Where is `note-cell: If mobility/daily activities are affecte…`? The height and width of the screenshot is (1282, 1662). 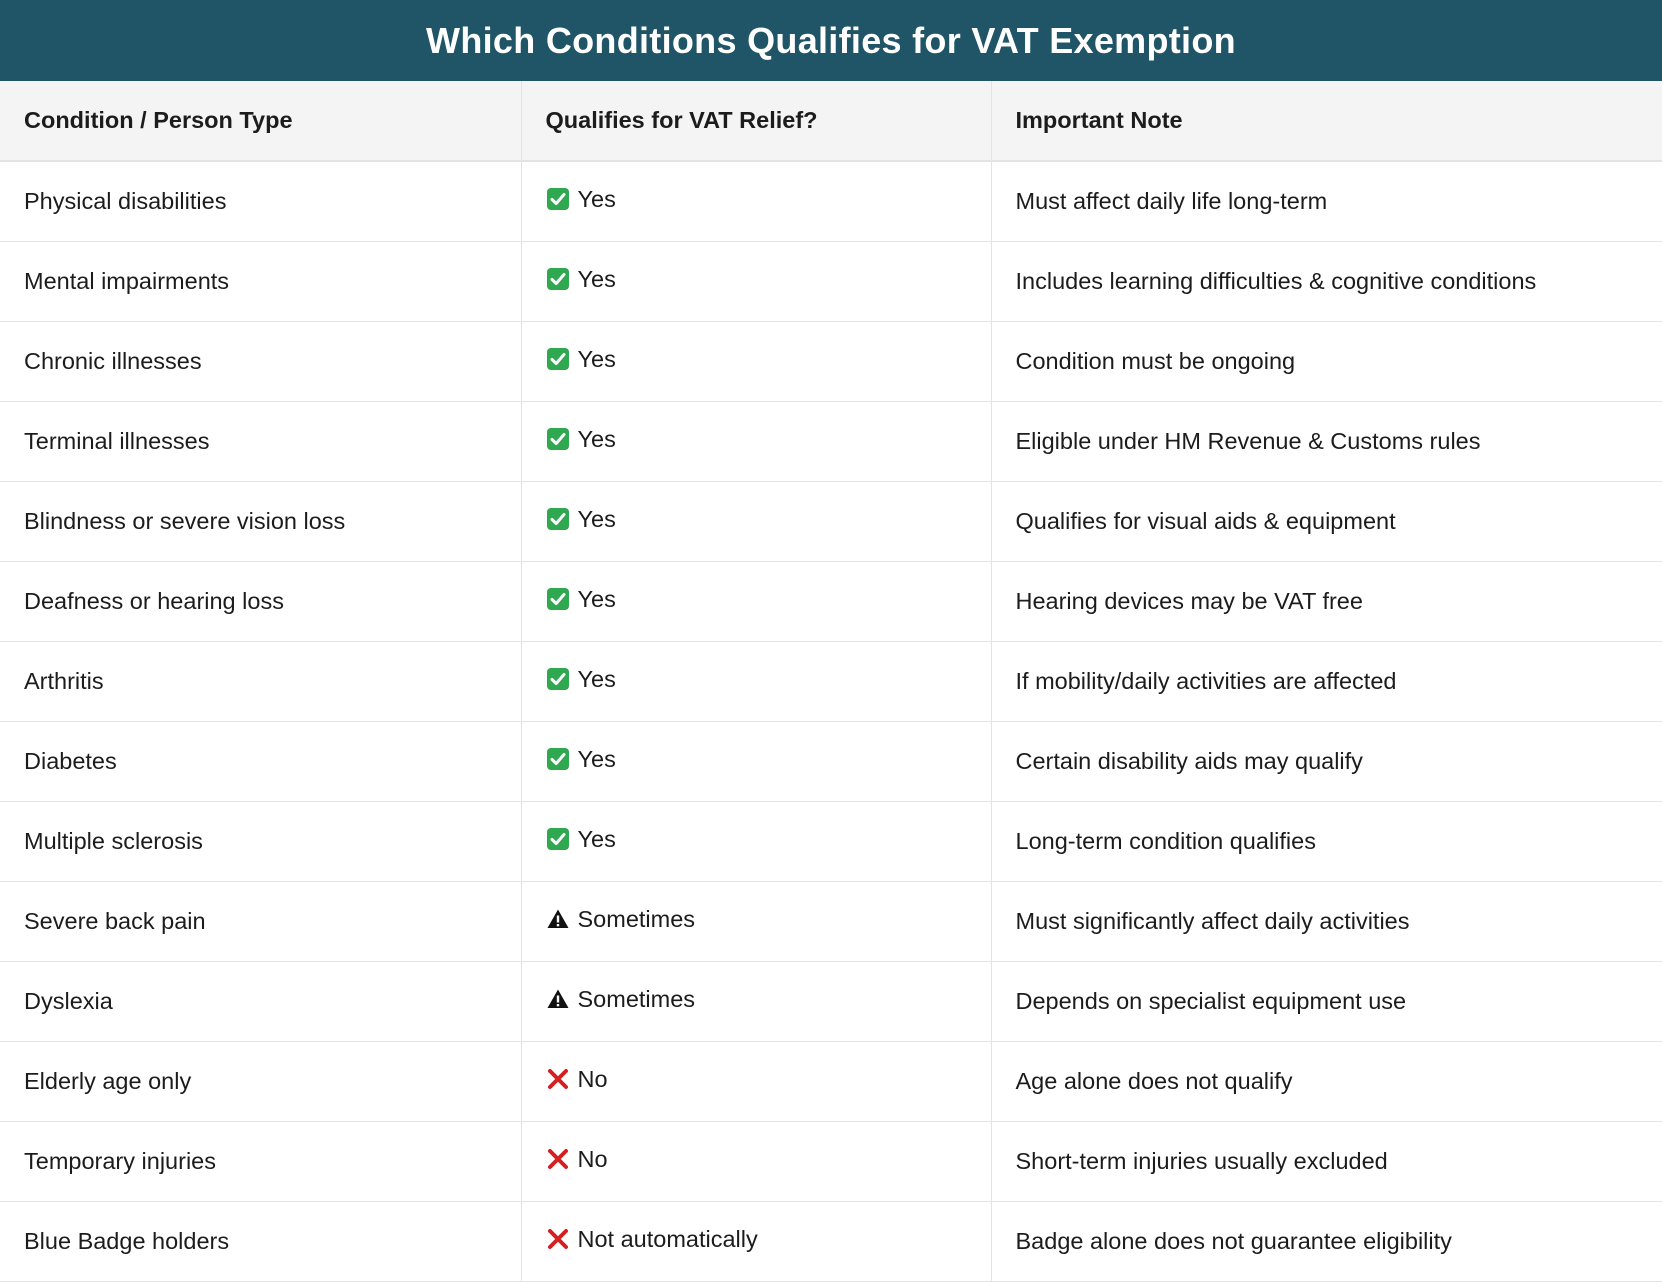
note-cell: If mobility/daily activities are affecte… is located at coordinates (1326, 681).